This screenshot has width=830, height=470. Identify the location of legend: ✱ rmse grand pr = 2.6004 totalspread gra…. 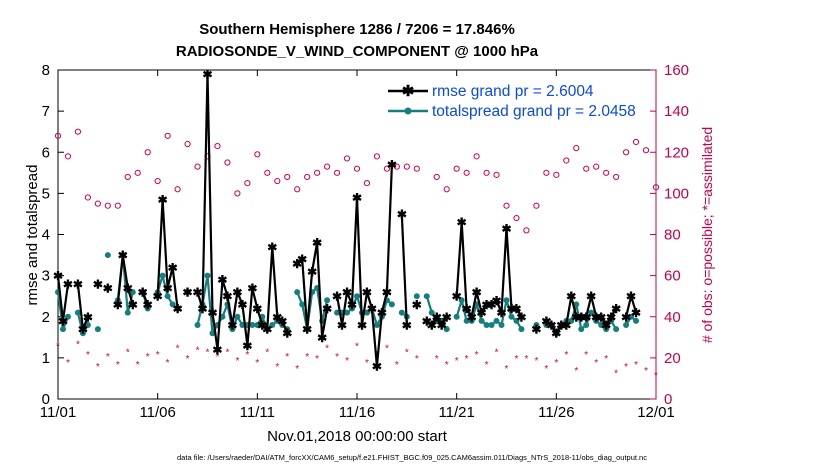
(512, 101).